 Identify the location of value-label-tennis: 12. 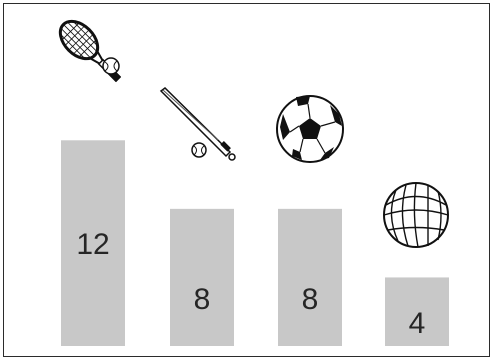
(92, 244).